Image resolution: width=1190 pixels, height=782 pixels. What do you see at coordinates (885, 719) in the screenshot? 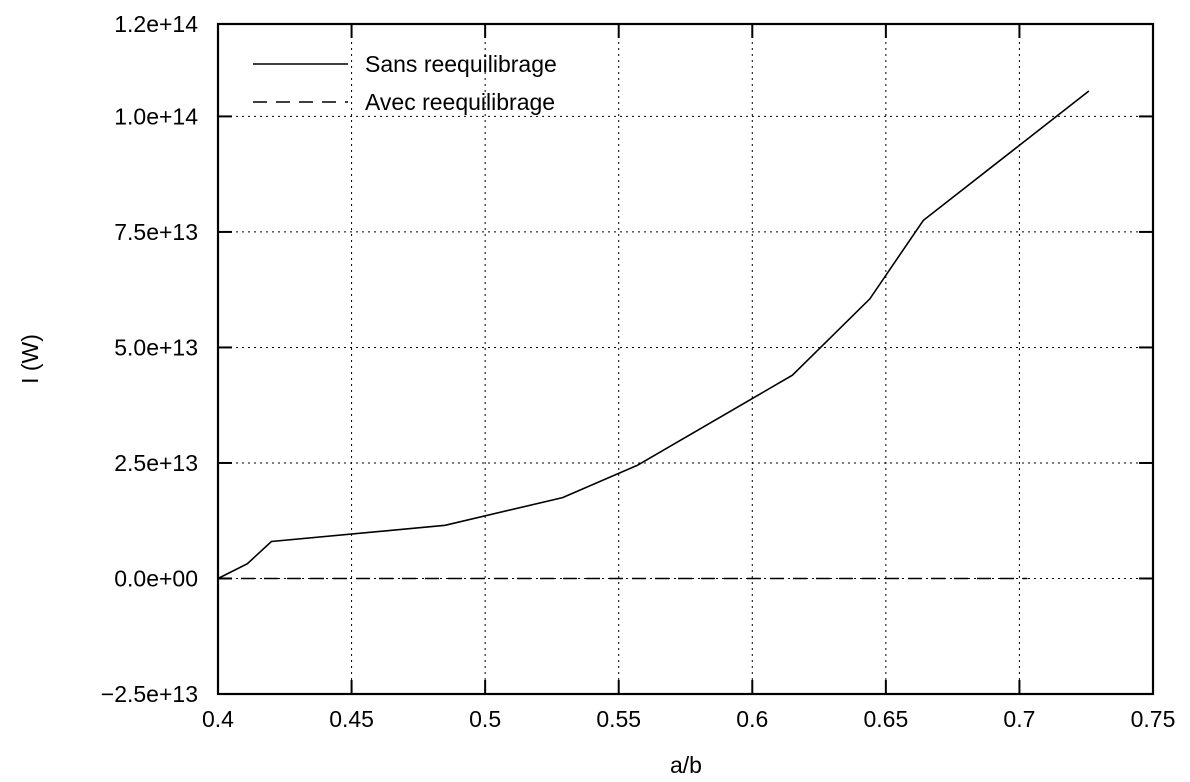
I see `x-tick-label: 0.65` at bounding box center [885, 719].